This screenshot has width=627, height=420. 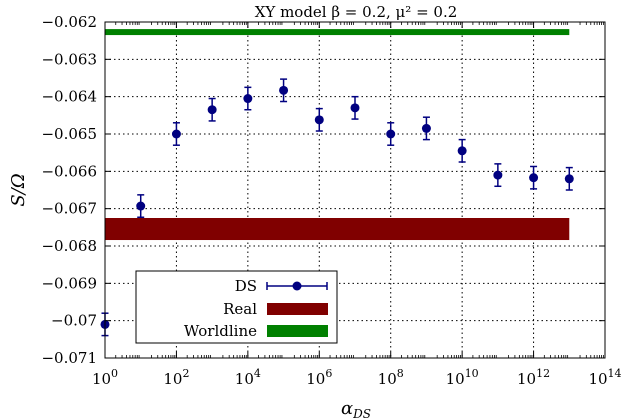 What do you see at coordinates (69, 358) in the screenshot?
I see `y-tick-label: −0.071` at bounding box center [69, 358].